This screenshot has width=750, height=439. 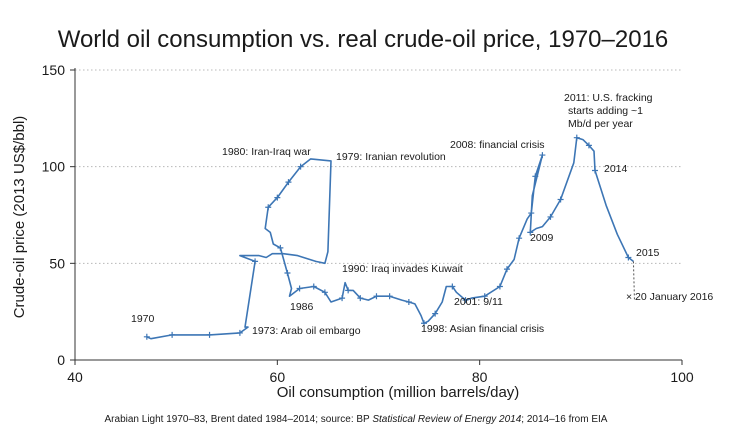 I want to click on annotation: 2001: 9/11, so click(x=478, y=302).